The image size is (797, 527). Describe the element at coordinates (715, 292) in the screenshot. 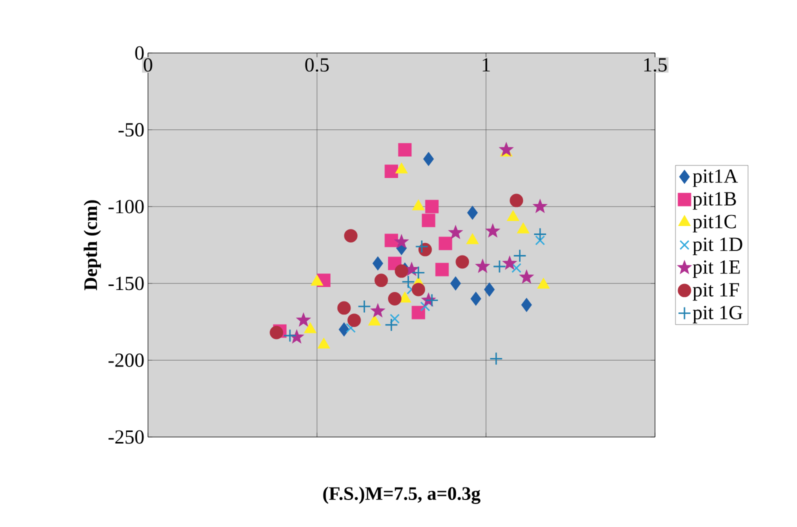

I see `legend-label: pit 1F` at that location.